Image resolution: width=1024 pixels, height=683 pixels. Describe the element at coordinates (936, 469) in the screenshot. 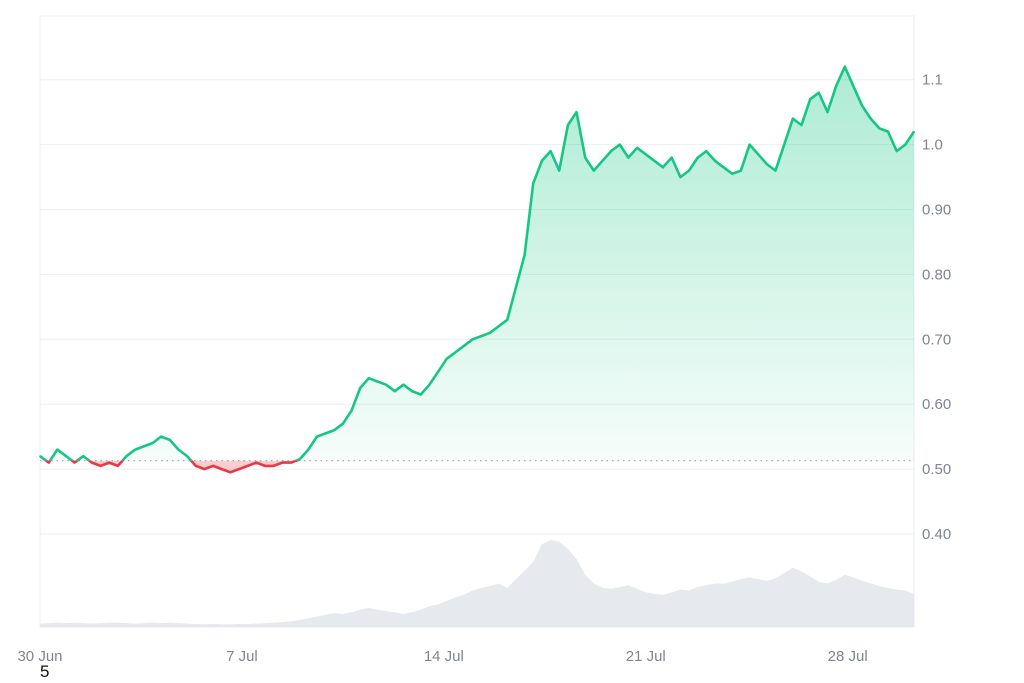

I see `y-tick-label: 0.50` at that location.